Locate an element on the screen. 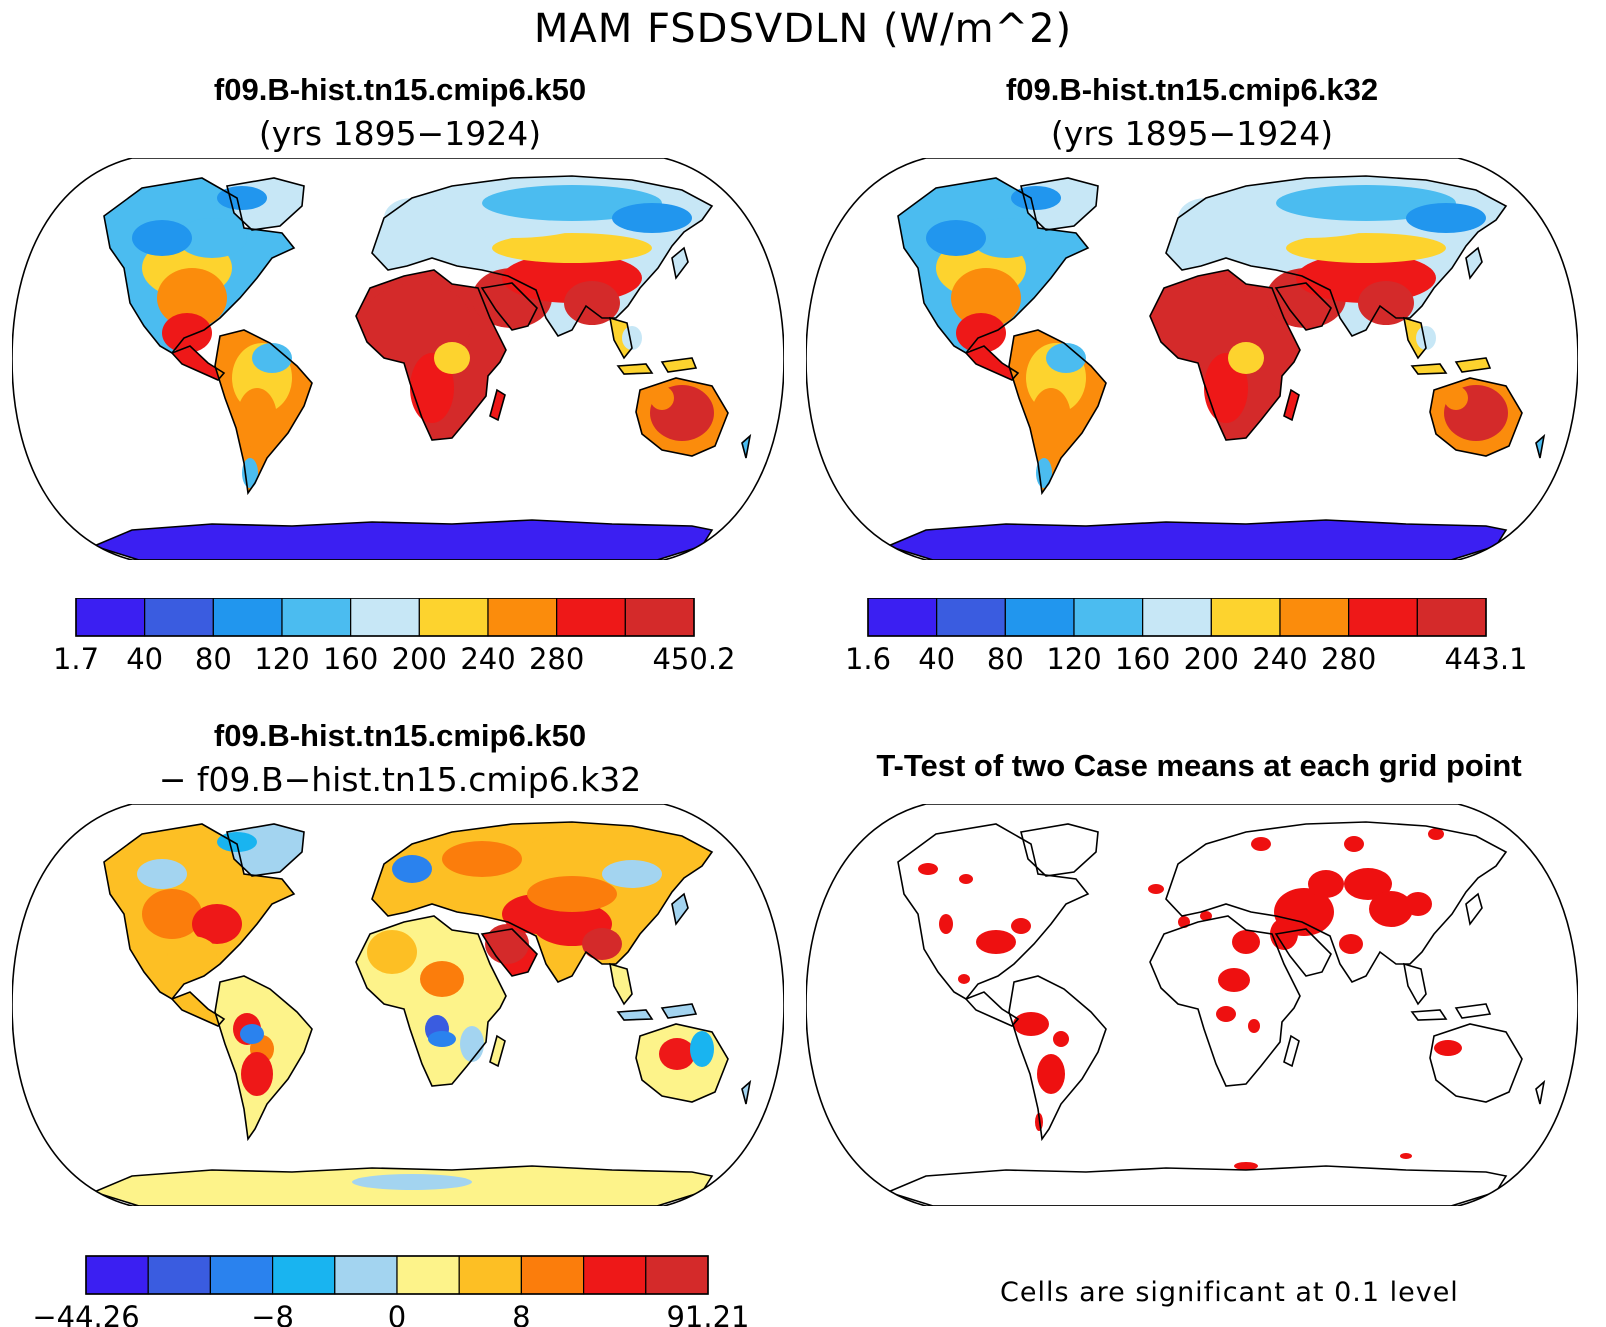 Image resolution: width=1606 pixels, height=1327 pixels. colorbar-tick-label: 8 is located at coordinates (521, 1313).